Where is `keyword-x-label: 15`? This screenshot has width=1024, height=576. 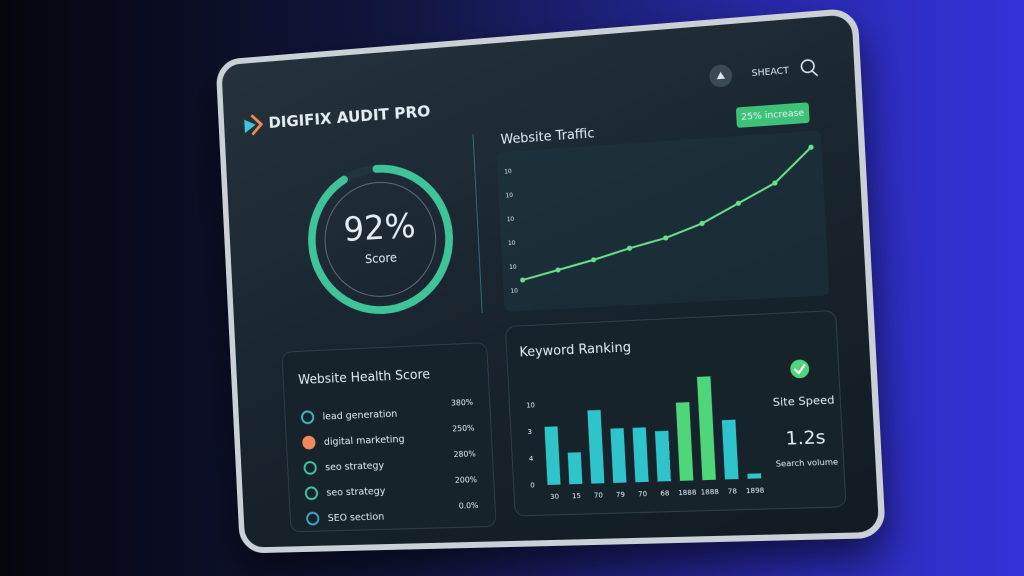 keyword-x-label: 15 is located at coordinates (576, 496).